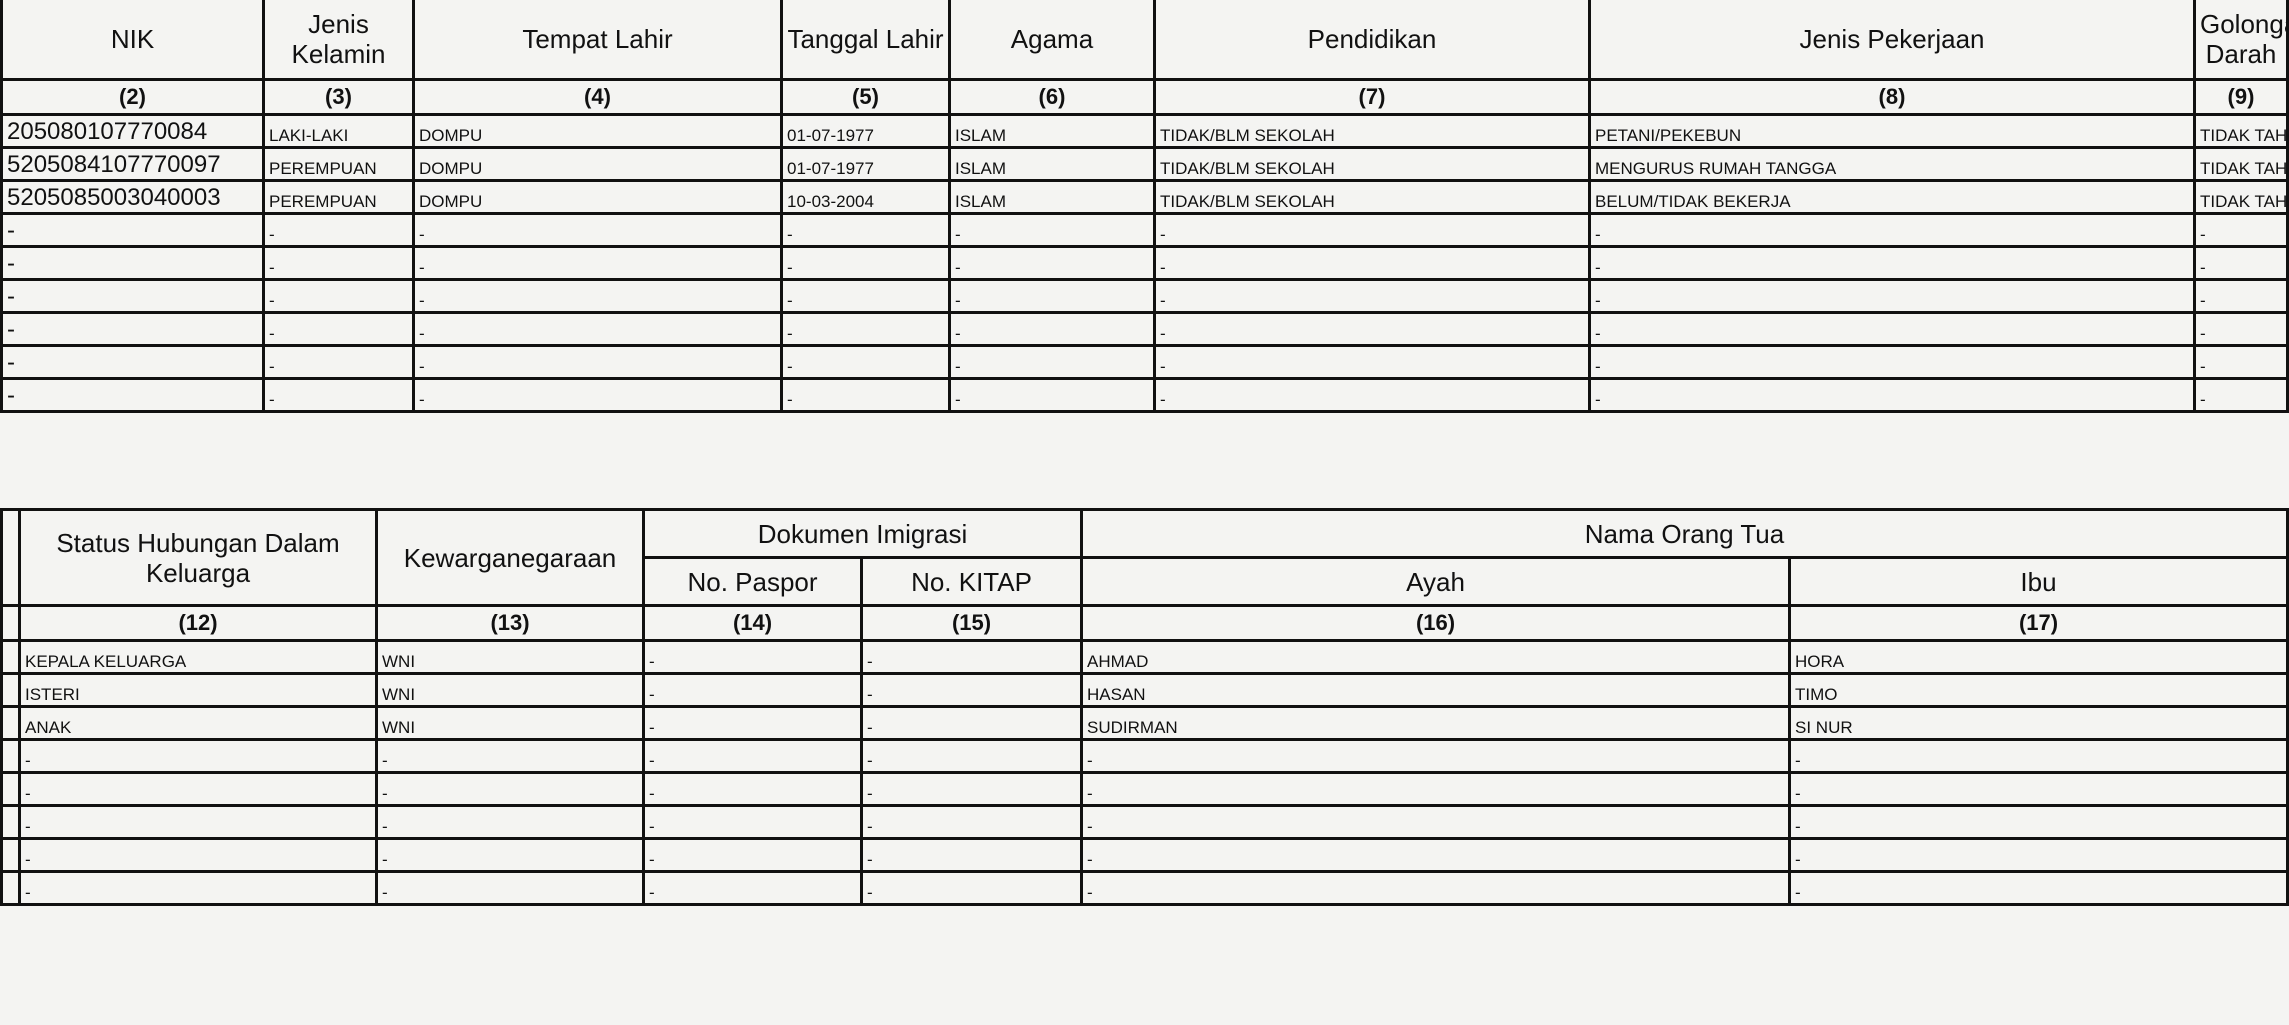 Image resolution: width=2289 pixels, height=1025 pixels. What do you see at coordinates (1436, 581) in the screenshot?
I see `header-ayah: Ayah` at bounding box center [1436, 581].